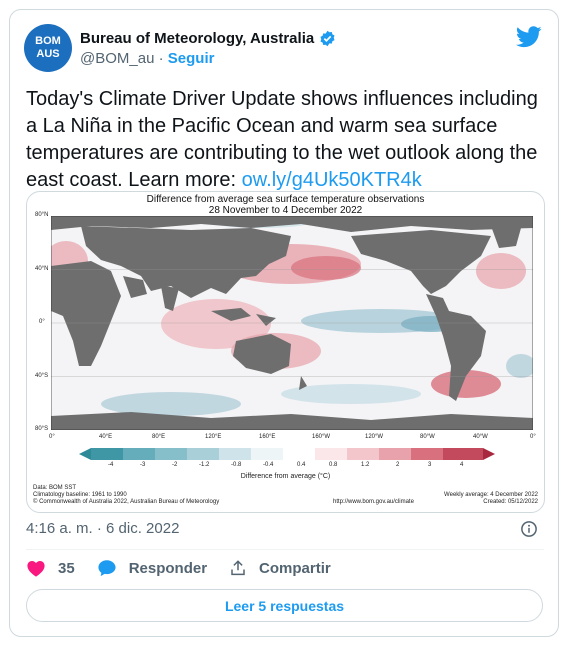 Image resolution: width=572 pixels, height=647 pixels. What do you see at coordinates (107, 568) in the screenshot?
I see `reply-bubble-icon` at bounding box center [107, 568].